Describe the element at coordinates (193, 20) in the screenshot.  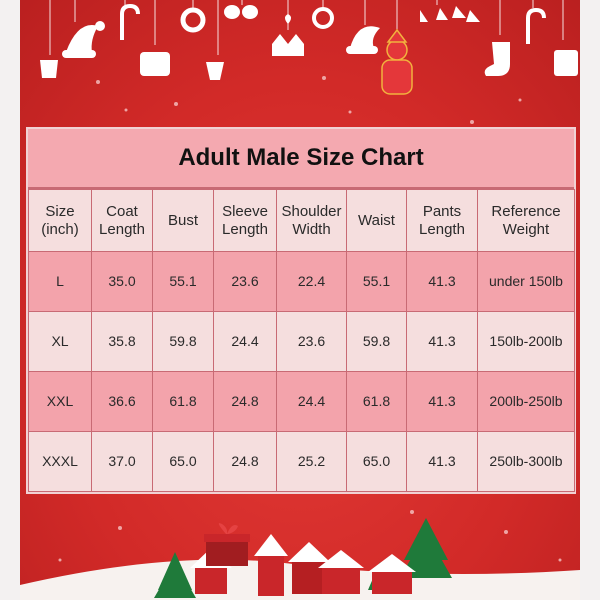
I see `wreath-icon` at that location.